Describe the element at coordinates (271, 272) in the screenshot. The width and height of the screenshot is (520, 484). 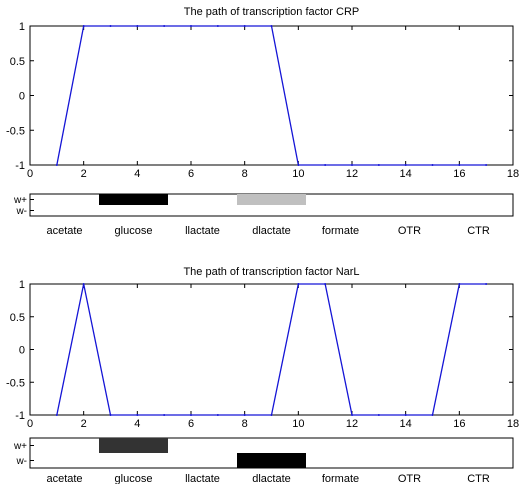
I see `chart-title: The path of transcription factor NarL` at that location.